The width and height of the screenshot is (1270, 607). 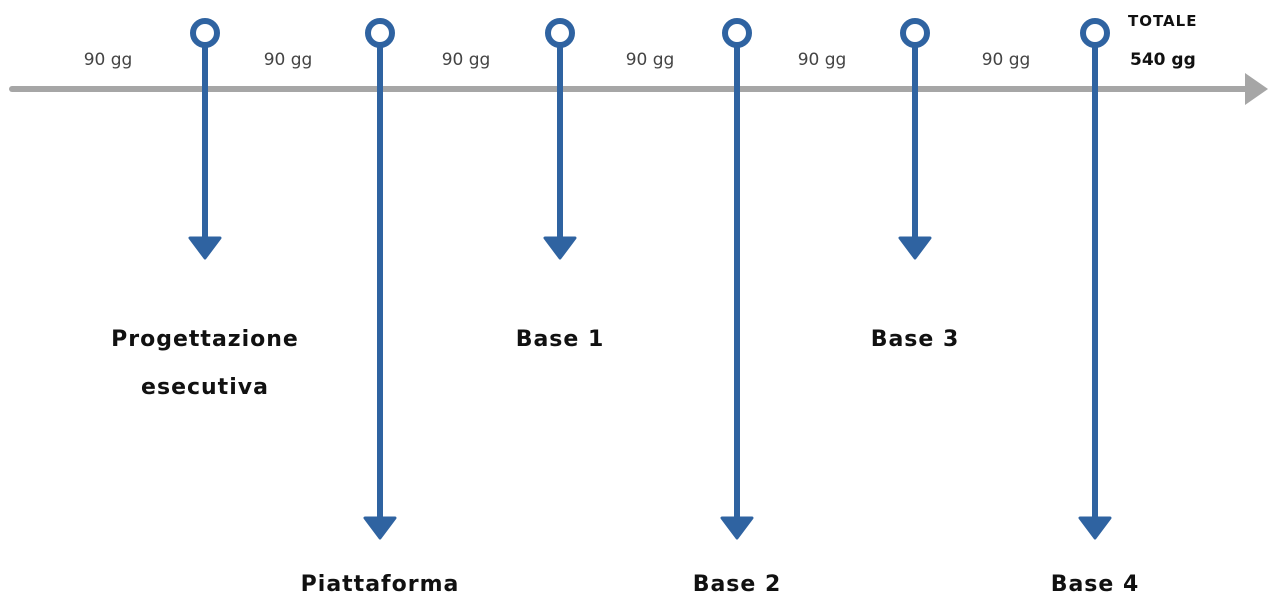 I want to click on timeline-axis-arrowhead, so click(x=1256, y=89).